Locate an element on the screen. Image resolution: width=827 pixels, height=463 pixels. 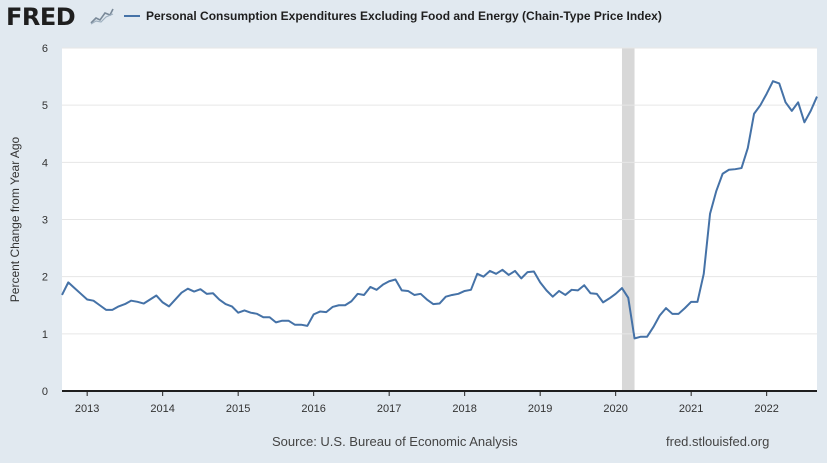
x-tick-label: 2021 is located at coordinates (691, 409).